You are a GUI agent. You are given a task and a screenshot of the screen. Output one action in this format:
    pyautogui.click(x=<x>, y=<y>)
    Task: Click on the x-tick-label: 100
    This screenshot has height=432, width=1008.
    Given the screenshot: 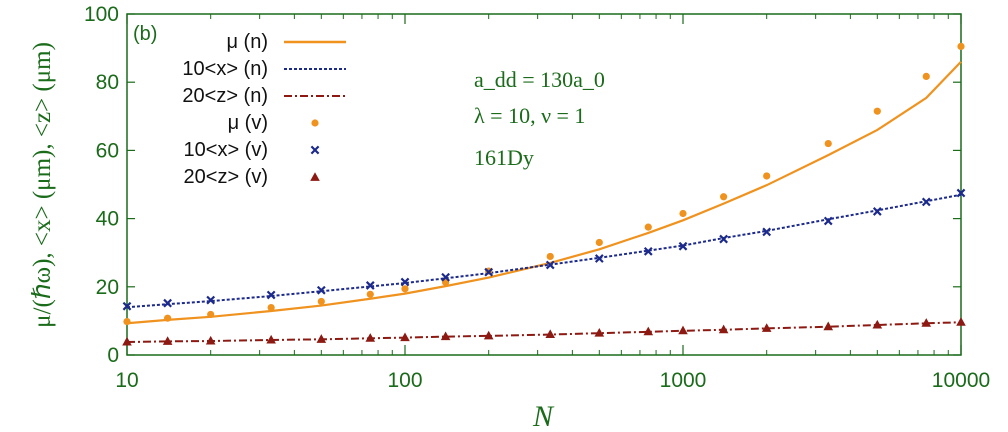 What is the action you would take?
    pyautogui.click(x=404, y=380)
    